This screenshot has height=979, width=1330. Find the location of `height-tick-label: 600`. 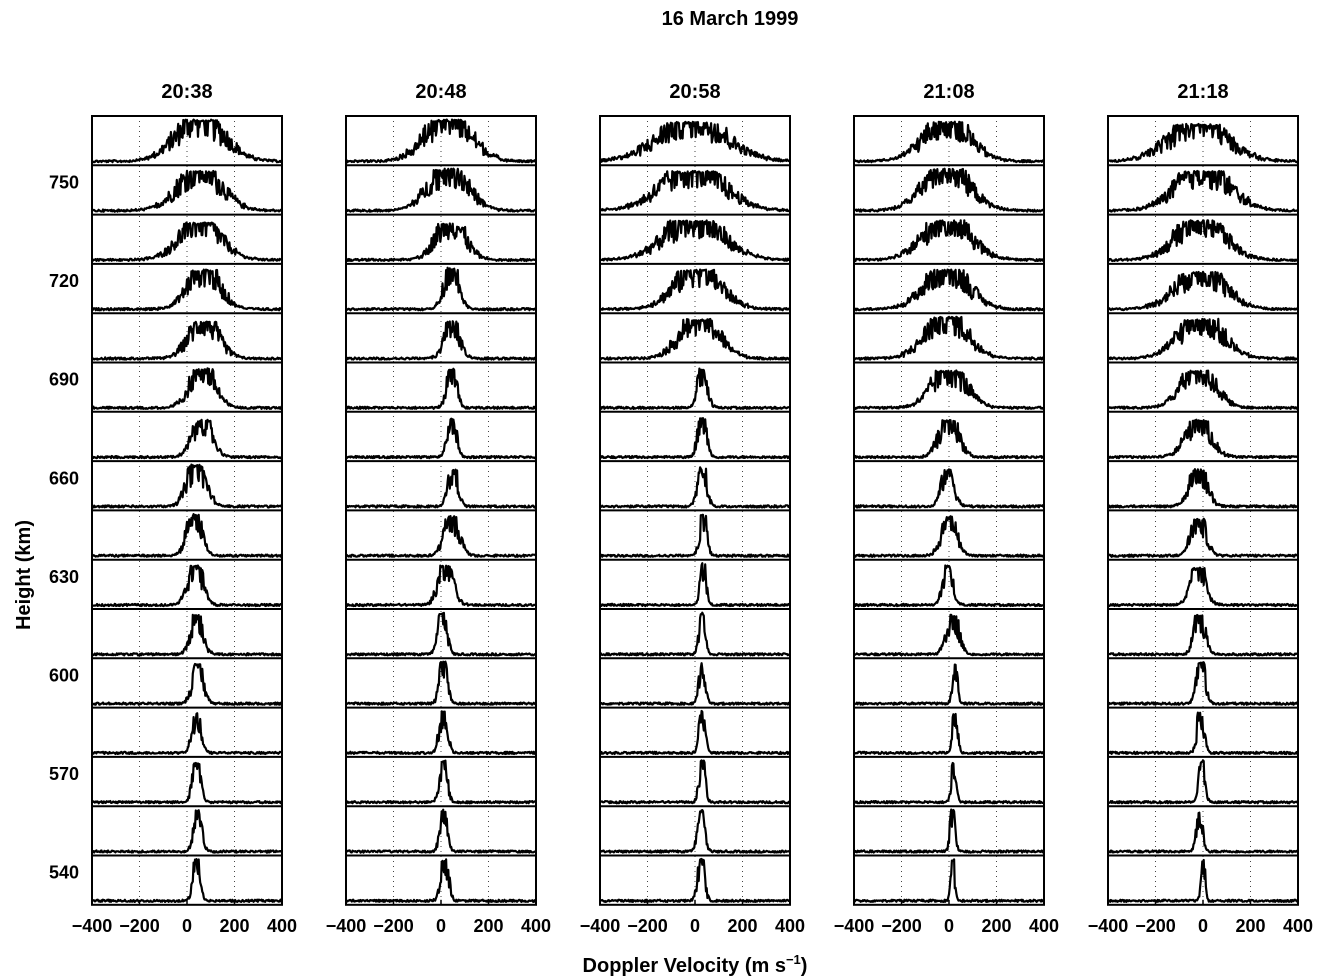

height-tick-label: 600 is located at coordinates (64, 675).